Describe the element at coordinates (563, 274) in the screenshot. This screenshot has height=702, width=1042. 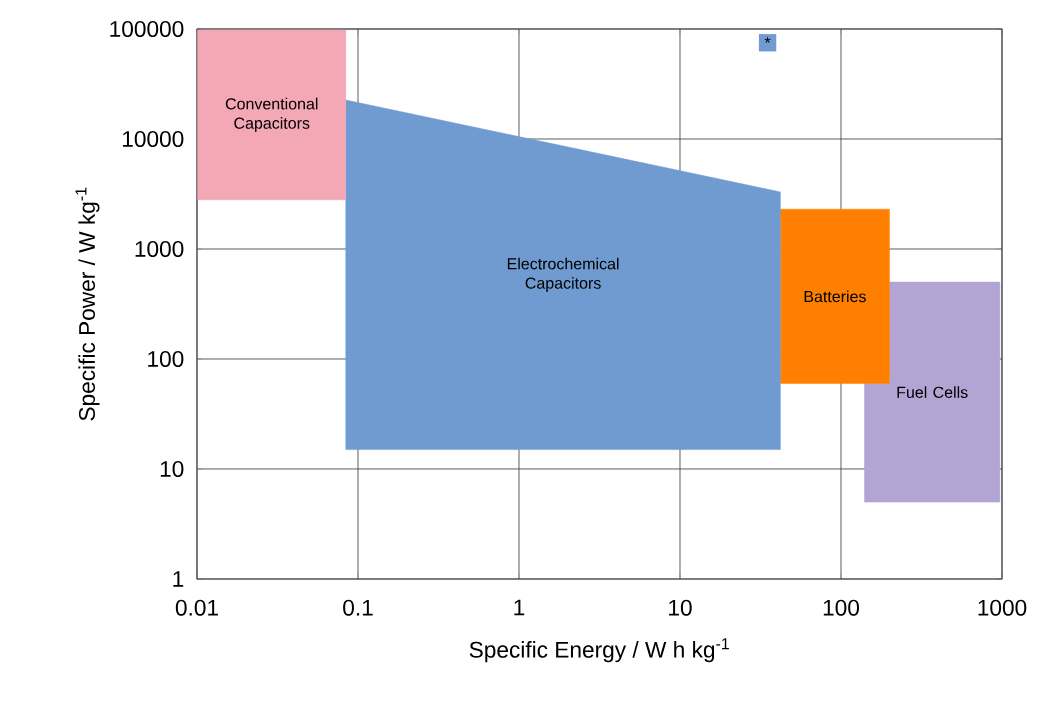
I see `series-label: Electrochemical Capacitors` at that location.